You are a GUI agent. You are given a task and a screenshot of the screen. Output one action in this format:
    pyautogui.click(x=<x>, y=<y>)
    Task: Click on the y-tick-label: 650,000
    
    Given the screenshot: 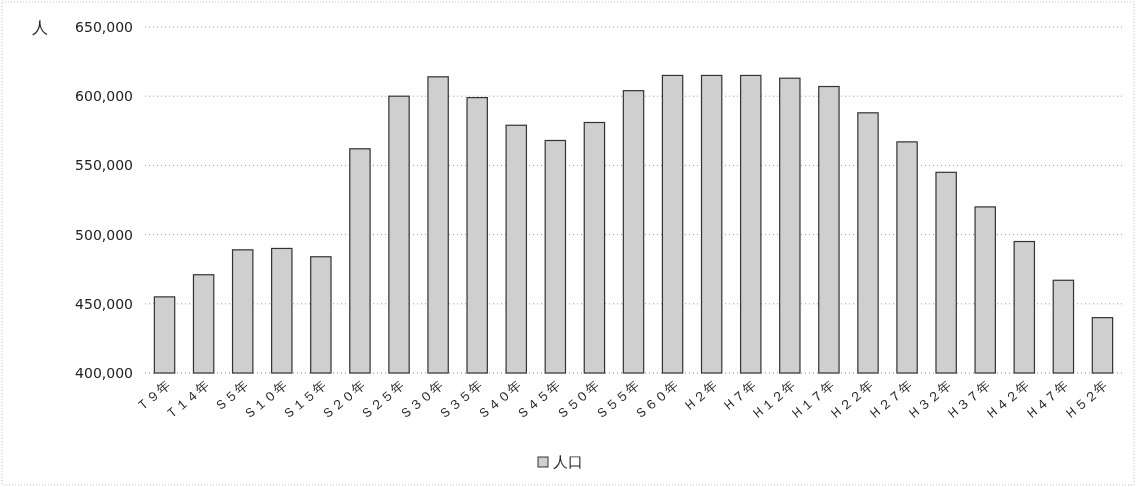 What is the action you would take?
    pyautogui.click(x=104, y=27)
    